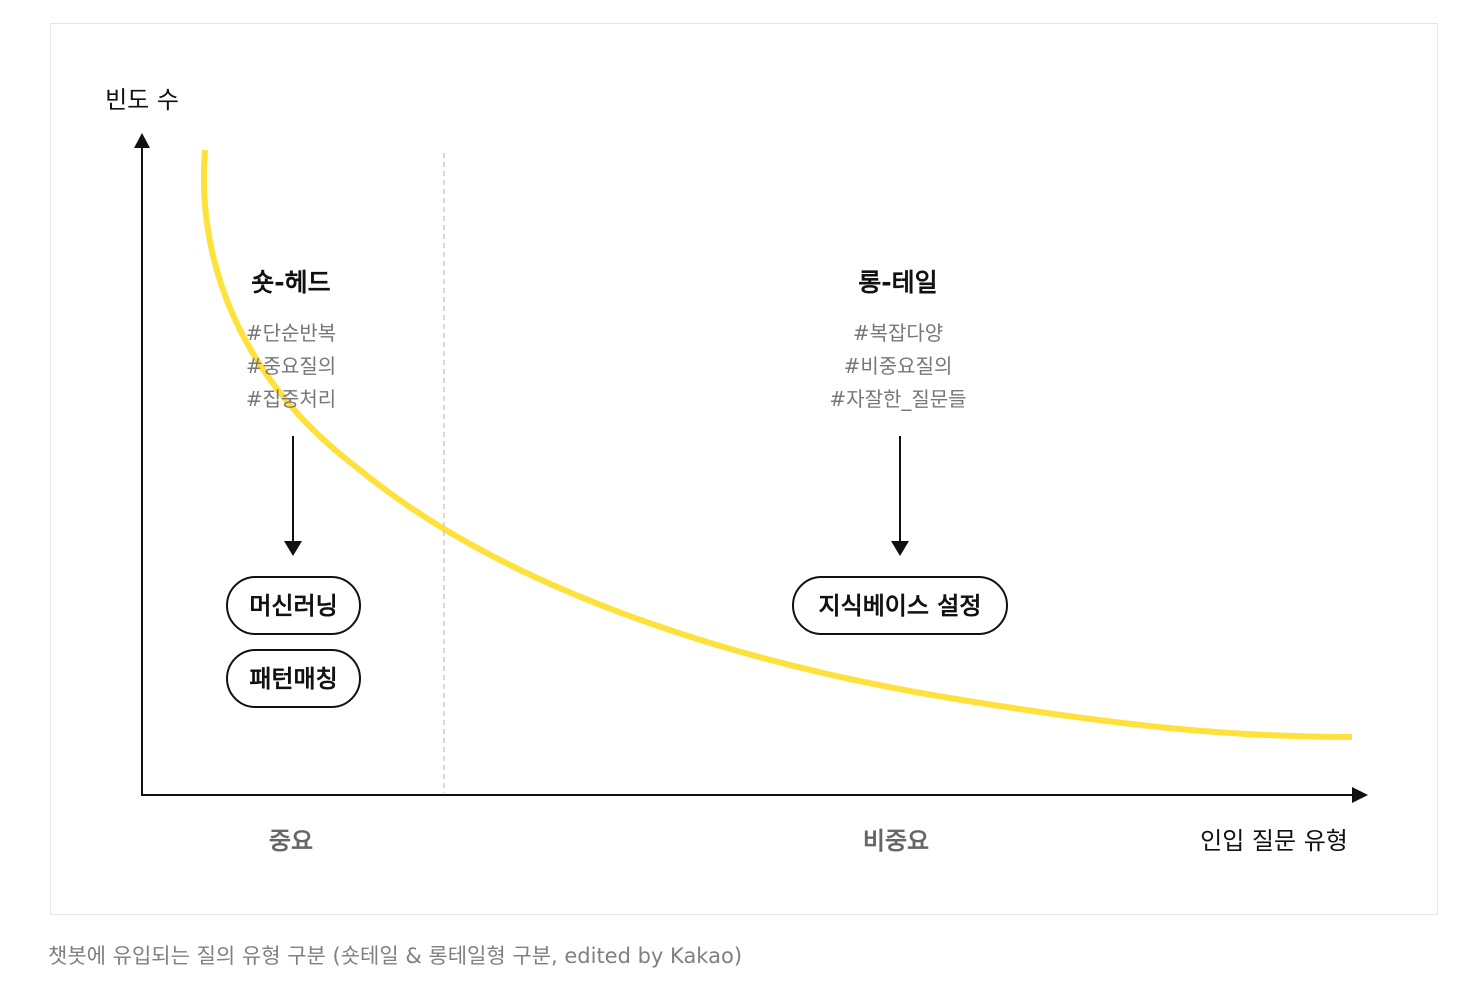 The image size is (1468, 989). I want to click on pill-knowledge-base-label: 지식베이스 설정, so click(900, 606).